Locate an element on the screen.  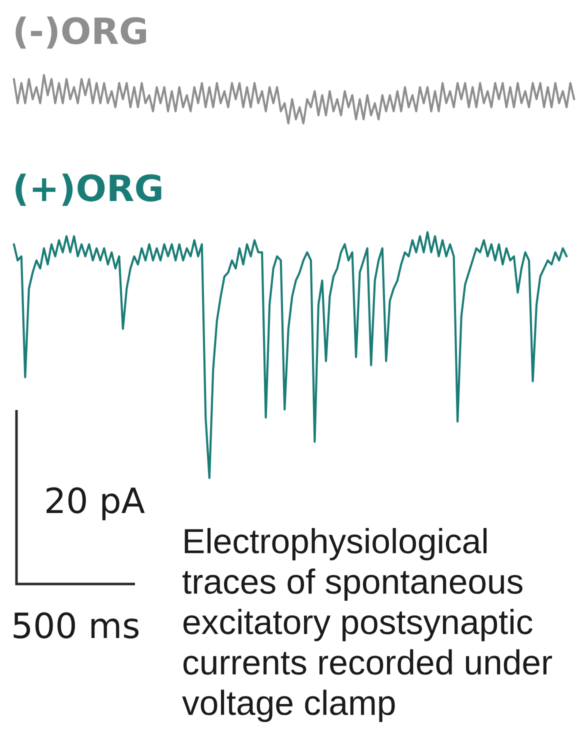
text: 20 pA is located at coordinates (95, 503).